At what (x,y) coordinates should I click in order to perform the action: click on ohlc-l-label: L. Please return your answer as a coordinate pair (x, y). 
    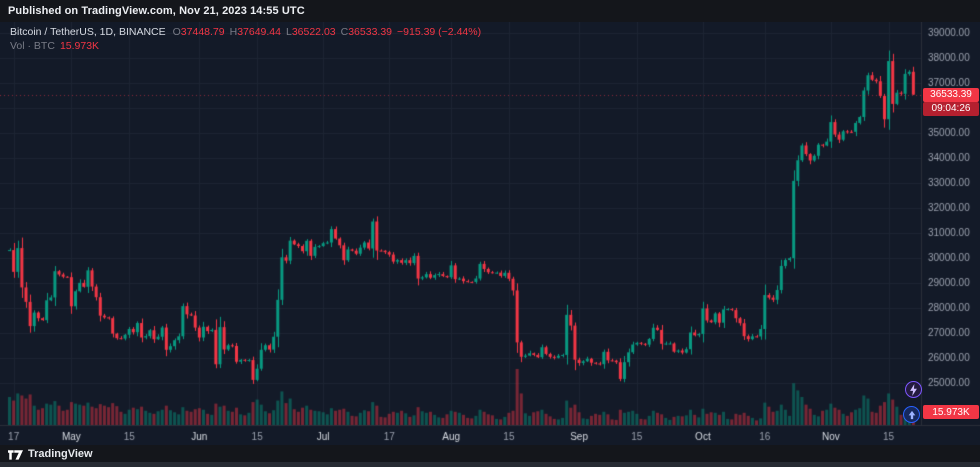
    Looking at the image, I should click on (288, 32).